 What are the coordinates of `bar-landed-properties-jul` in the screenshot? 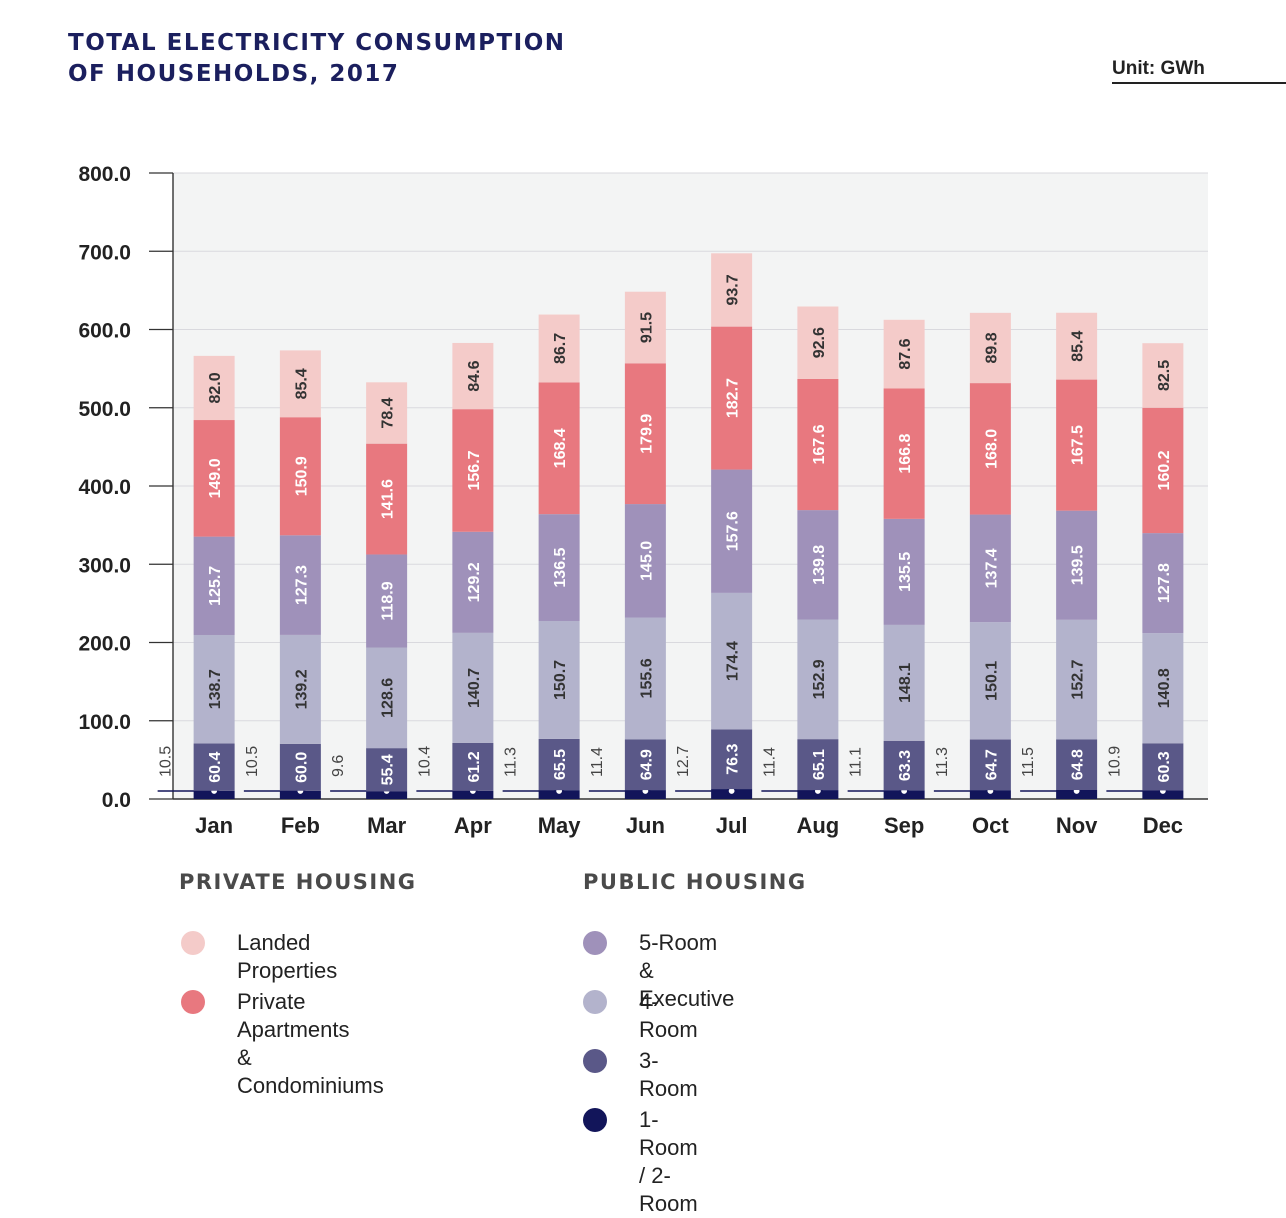 It's located at (732, 290).